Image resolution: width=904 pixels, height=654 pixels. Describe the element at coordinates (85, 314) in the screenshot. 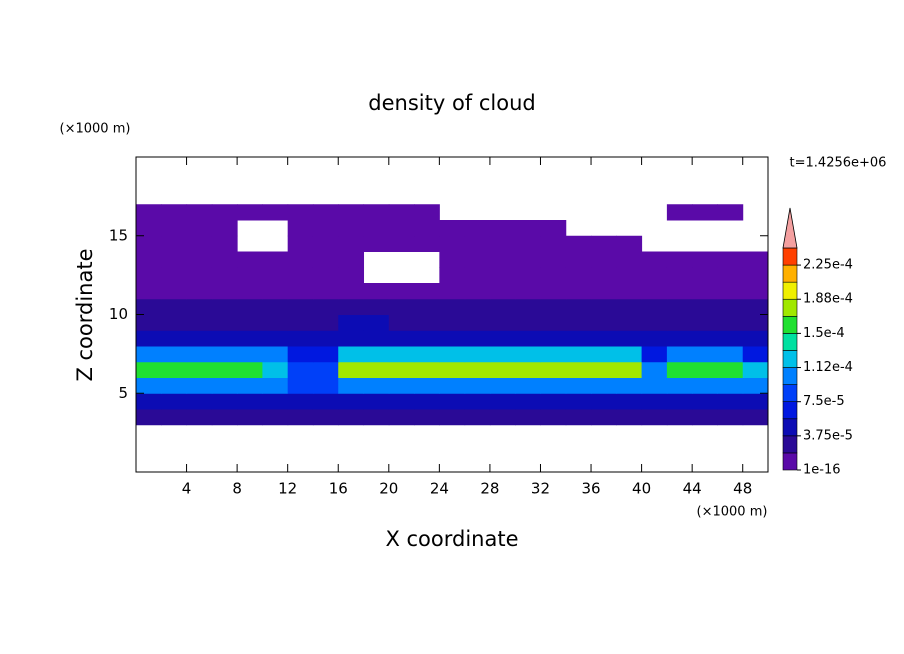

I see `y-axis-label: Z coordinate` at that location.